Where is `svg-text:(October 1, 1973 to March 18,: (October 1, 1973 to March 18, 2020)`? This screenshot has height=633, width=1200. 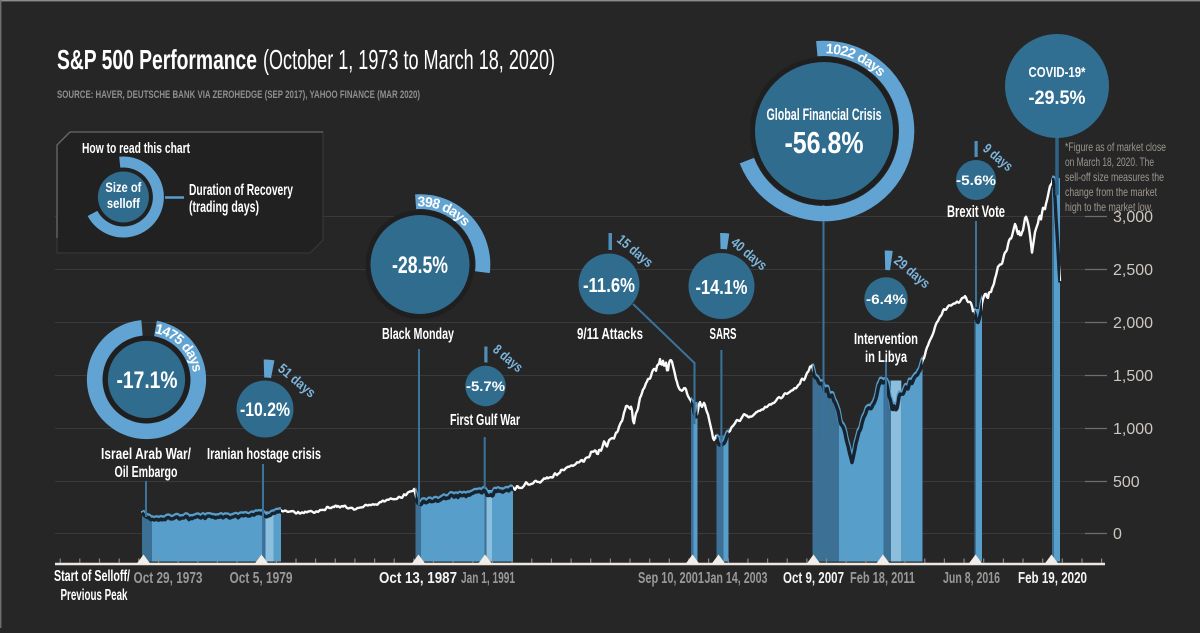
svg-text:(October 1, 1973 to March 18,: (October 1, 1973 to March 18, 2020) is located at coordinates (409, 59).